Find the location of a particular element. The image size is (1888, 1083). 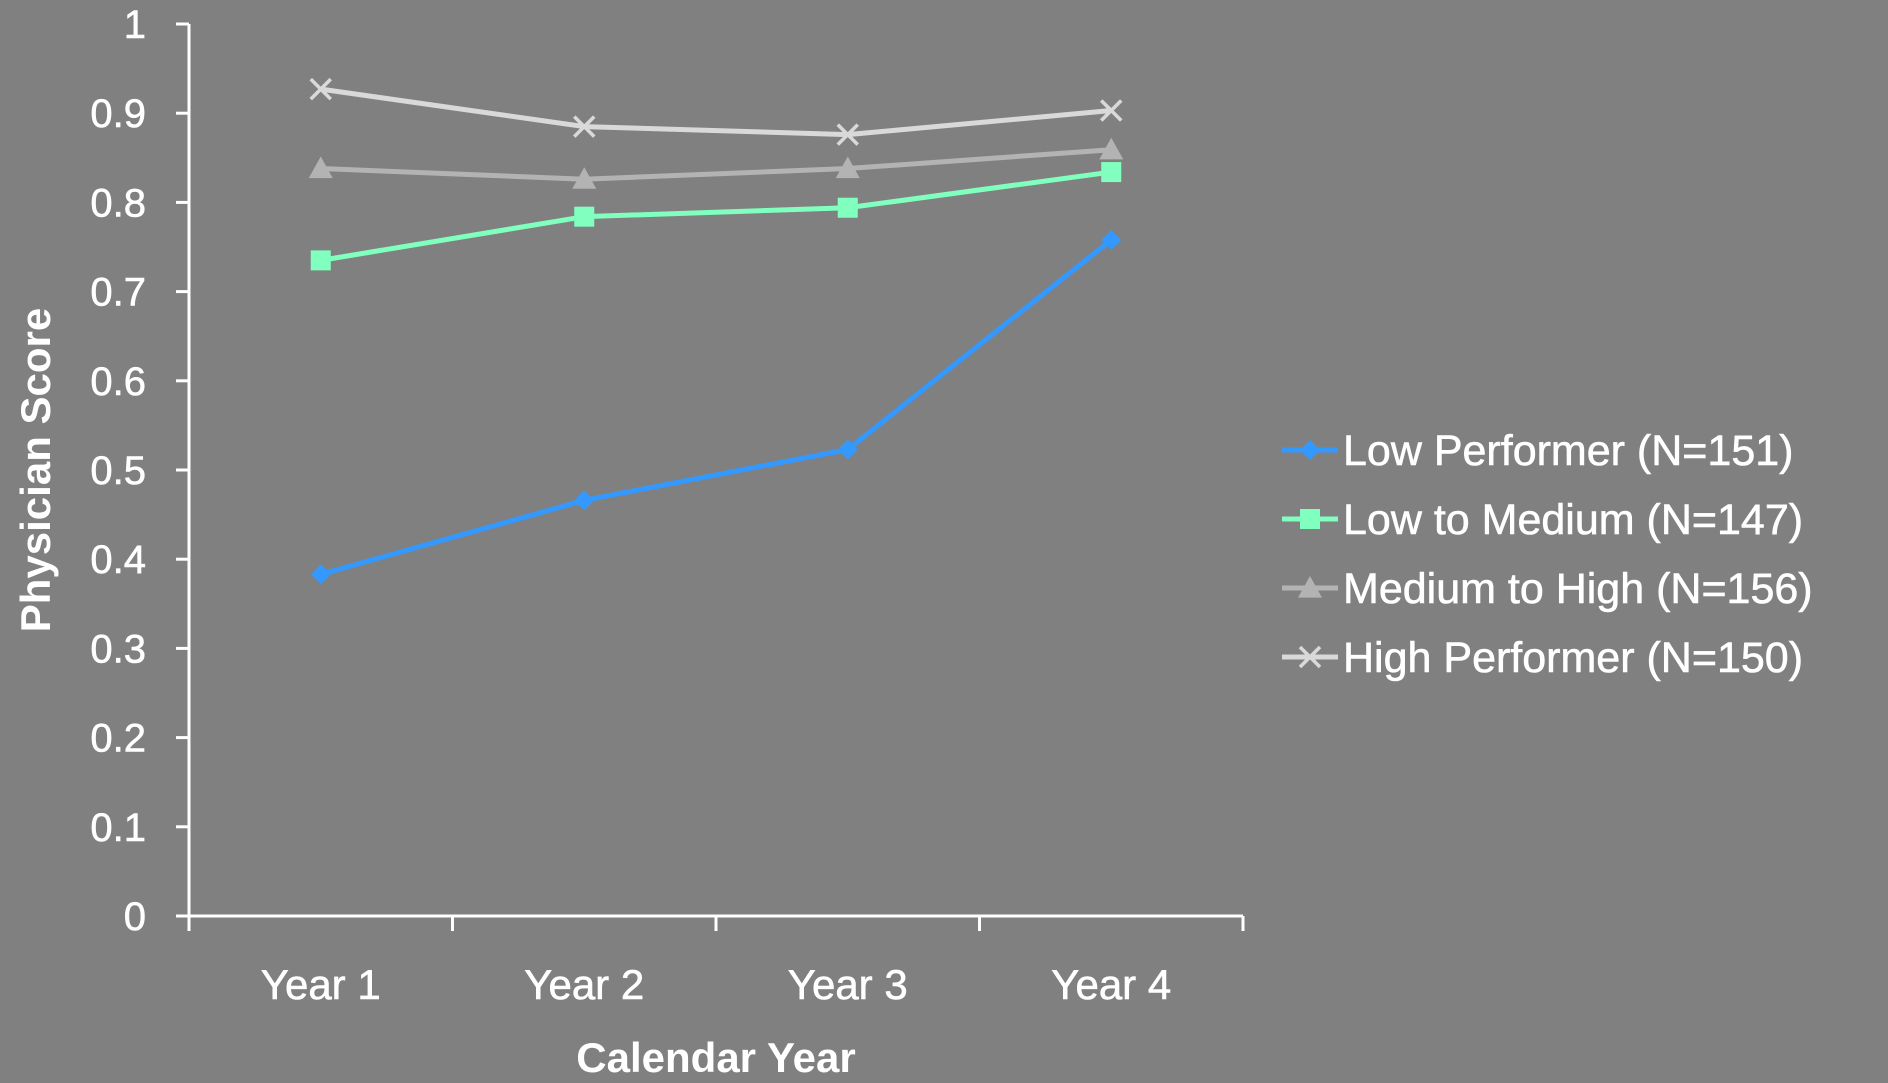

y-tick-label: 0.6 is located at coordinates (118, 382).